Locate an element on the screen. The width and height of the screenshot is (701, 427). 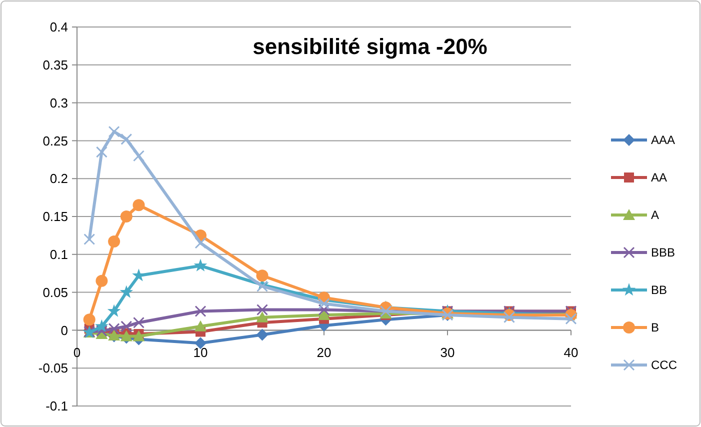
y-tick-label: 0 is located at coordinates (64, 330).